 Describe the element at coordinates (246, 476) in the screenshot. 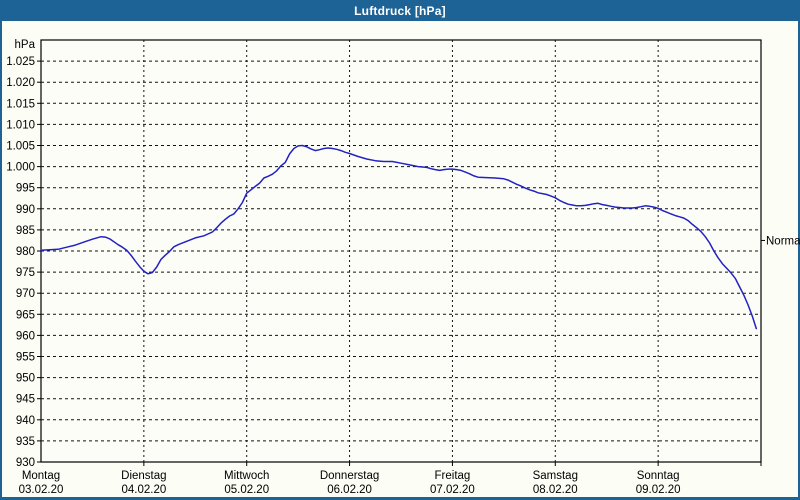

I see `day-weekday-label: Mittwoch` at that location.